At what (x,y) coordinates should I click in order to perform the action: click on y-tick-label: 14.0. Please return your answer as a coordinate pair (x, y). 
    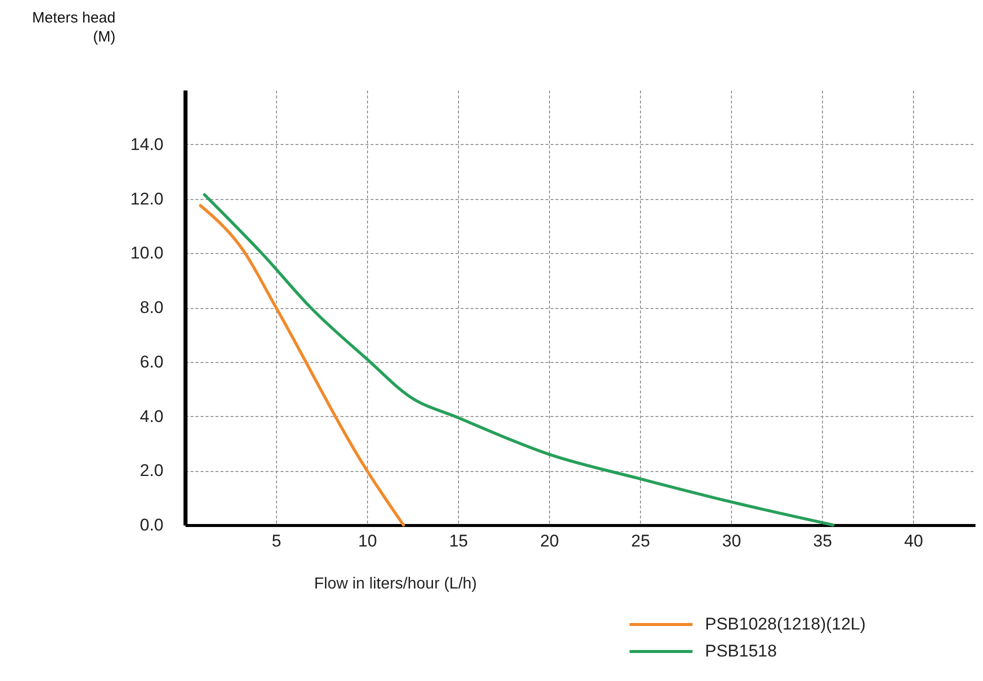
    Looking at the image, I should click on (147, 144).